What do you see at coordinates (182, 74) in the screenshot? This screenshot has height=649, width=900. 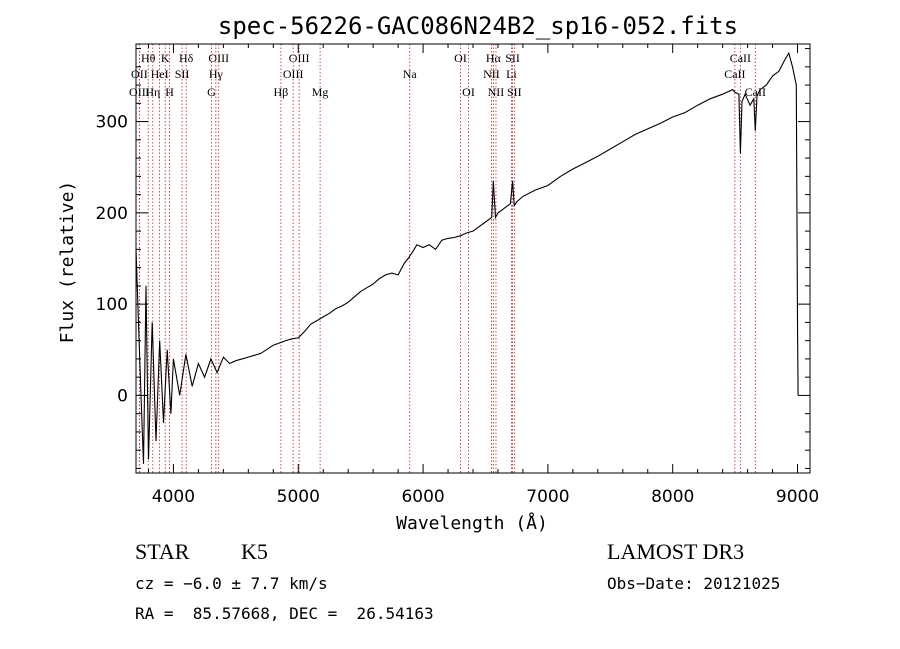 I see `line-marker-label-6: SII` at bounding box center [182, 74].